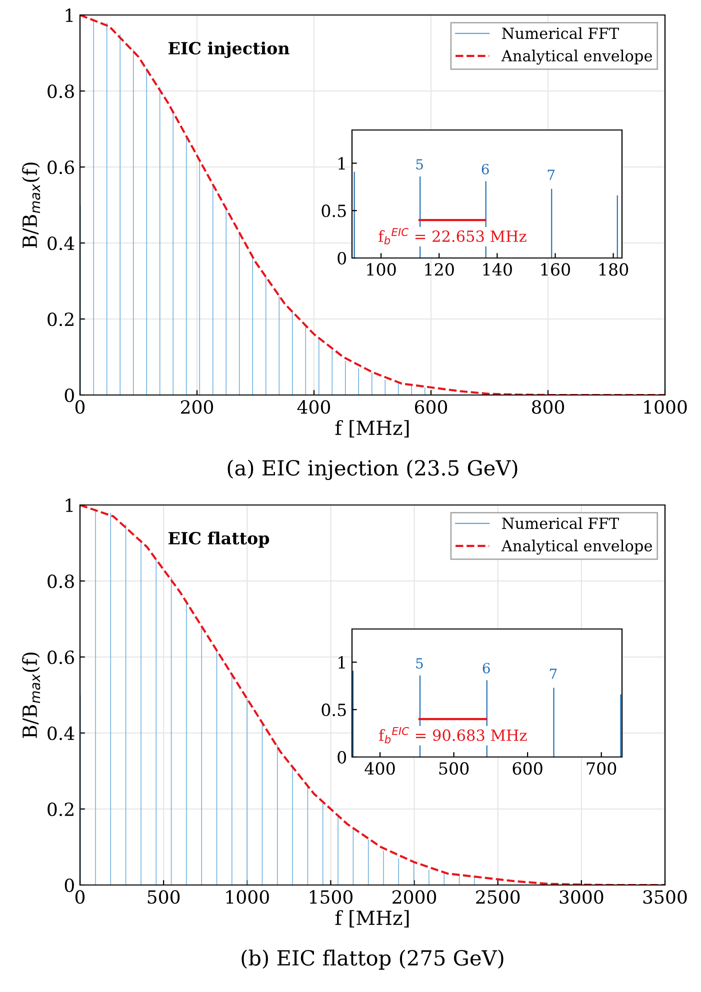 The width and height of the screenshot is (701, 992). I want to click on text: (a) EIC injection (23.5 GeV), so click(373, 470).